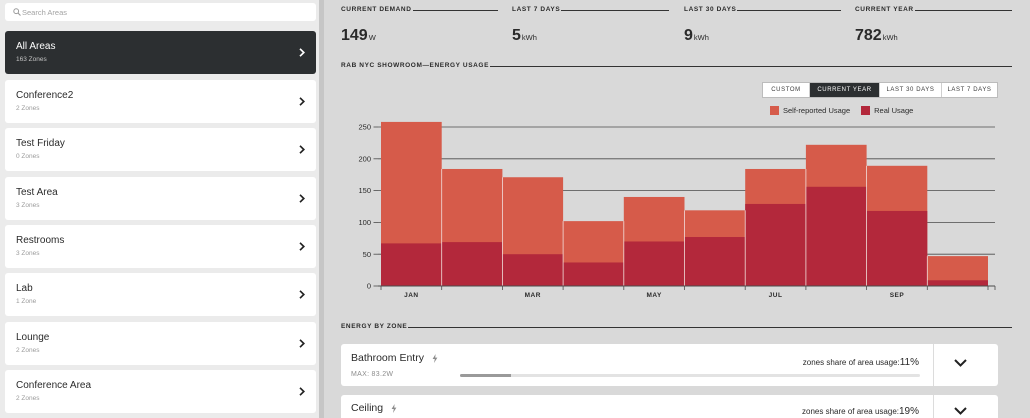 Image resolution: width=1030 pixels, height=418 pixels. I want to click on area-item-restrooms: Restrooms 3 Zones, so click(160, 246).